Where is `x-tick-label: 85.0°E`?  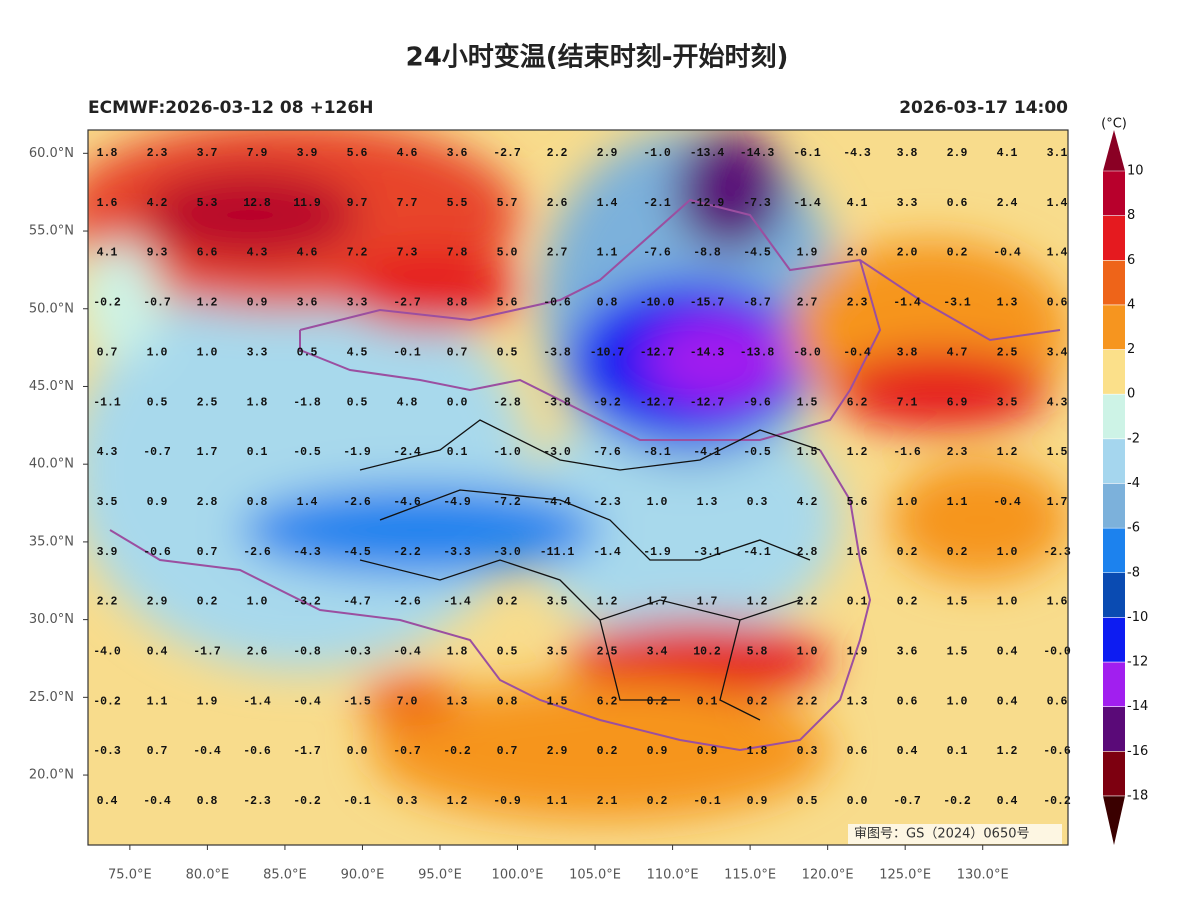
x-tick-label: 85.0°E is located at coordinates (285, 875).